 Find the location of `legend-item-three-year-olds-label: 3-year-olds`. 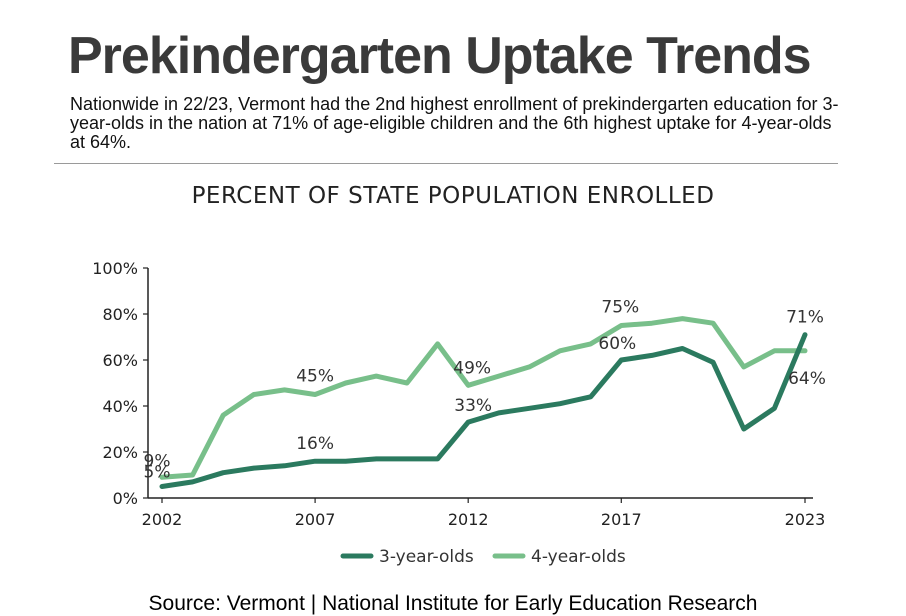

legend-item-three-year-olds-label: 3-year-olds is located at coordinates (426, 557).